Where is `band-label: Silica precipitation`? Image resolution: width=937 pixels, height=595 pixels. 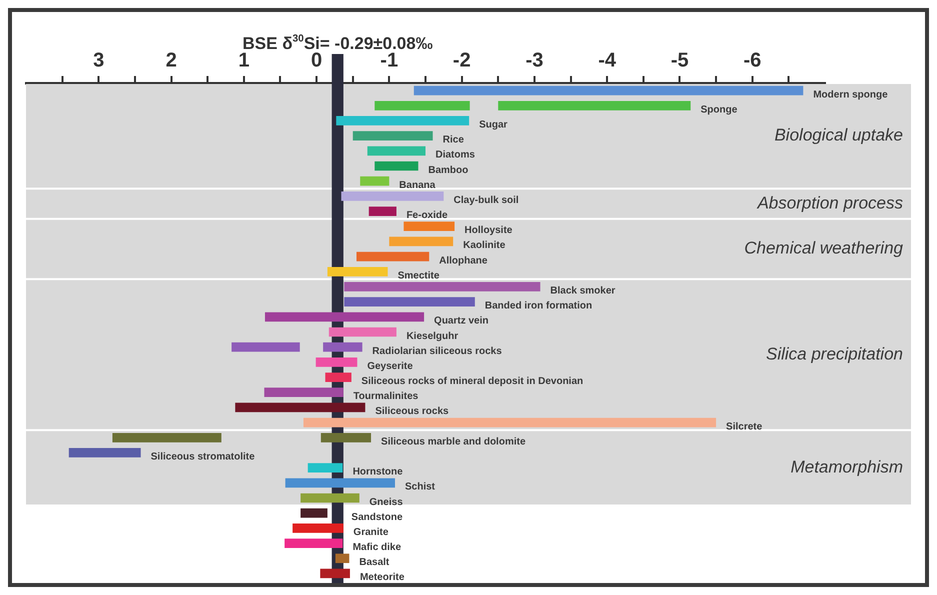 band-label: Silica precipitation is located at coordinates (834, 354).